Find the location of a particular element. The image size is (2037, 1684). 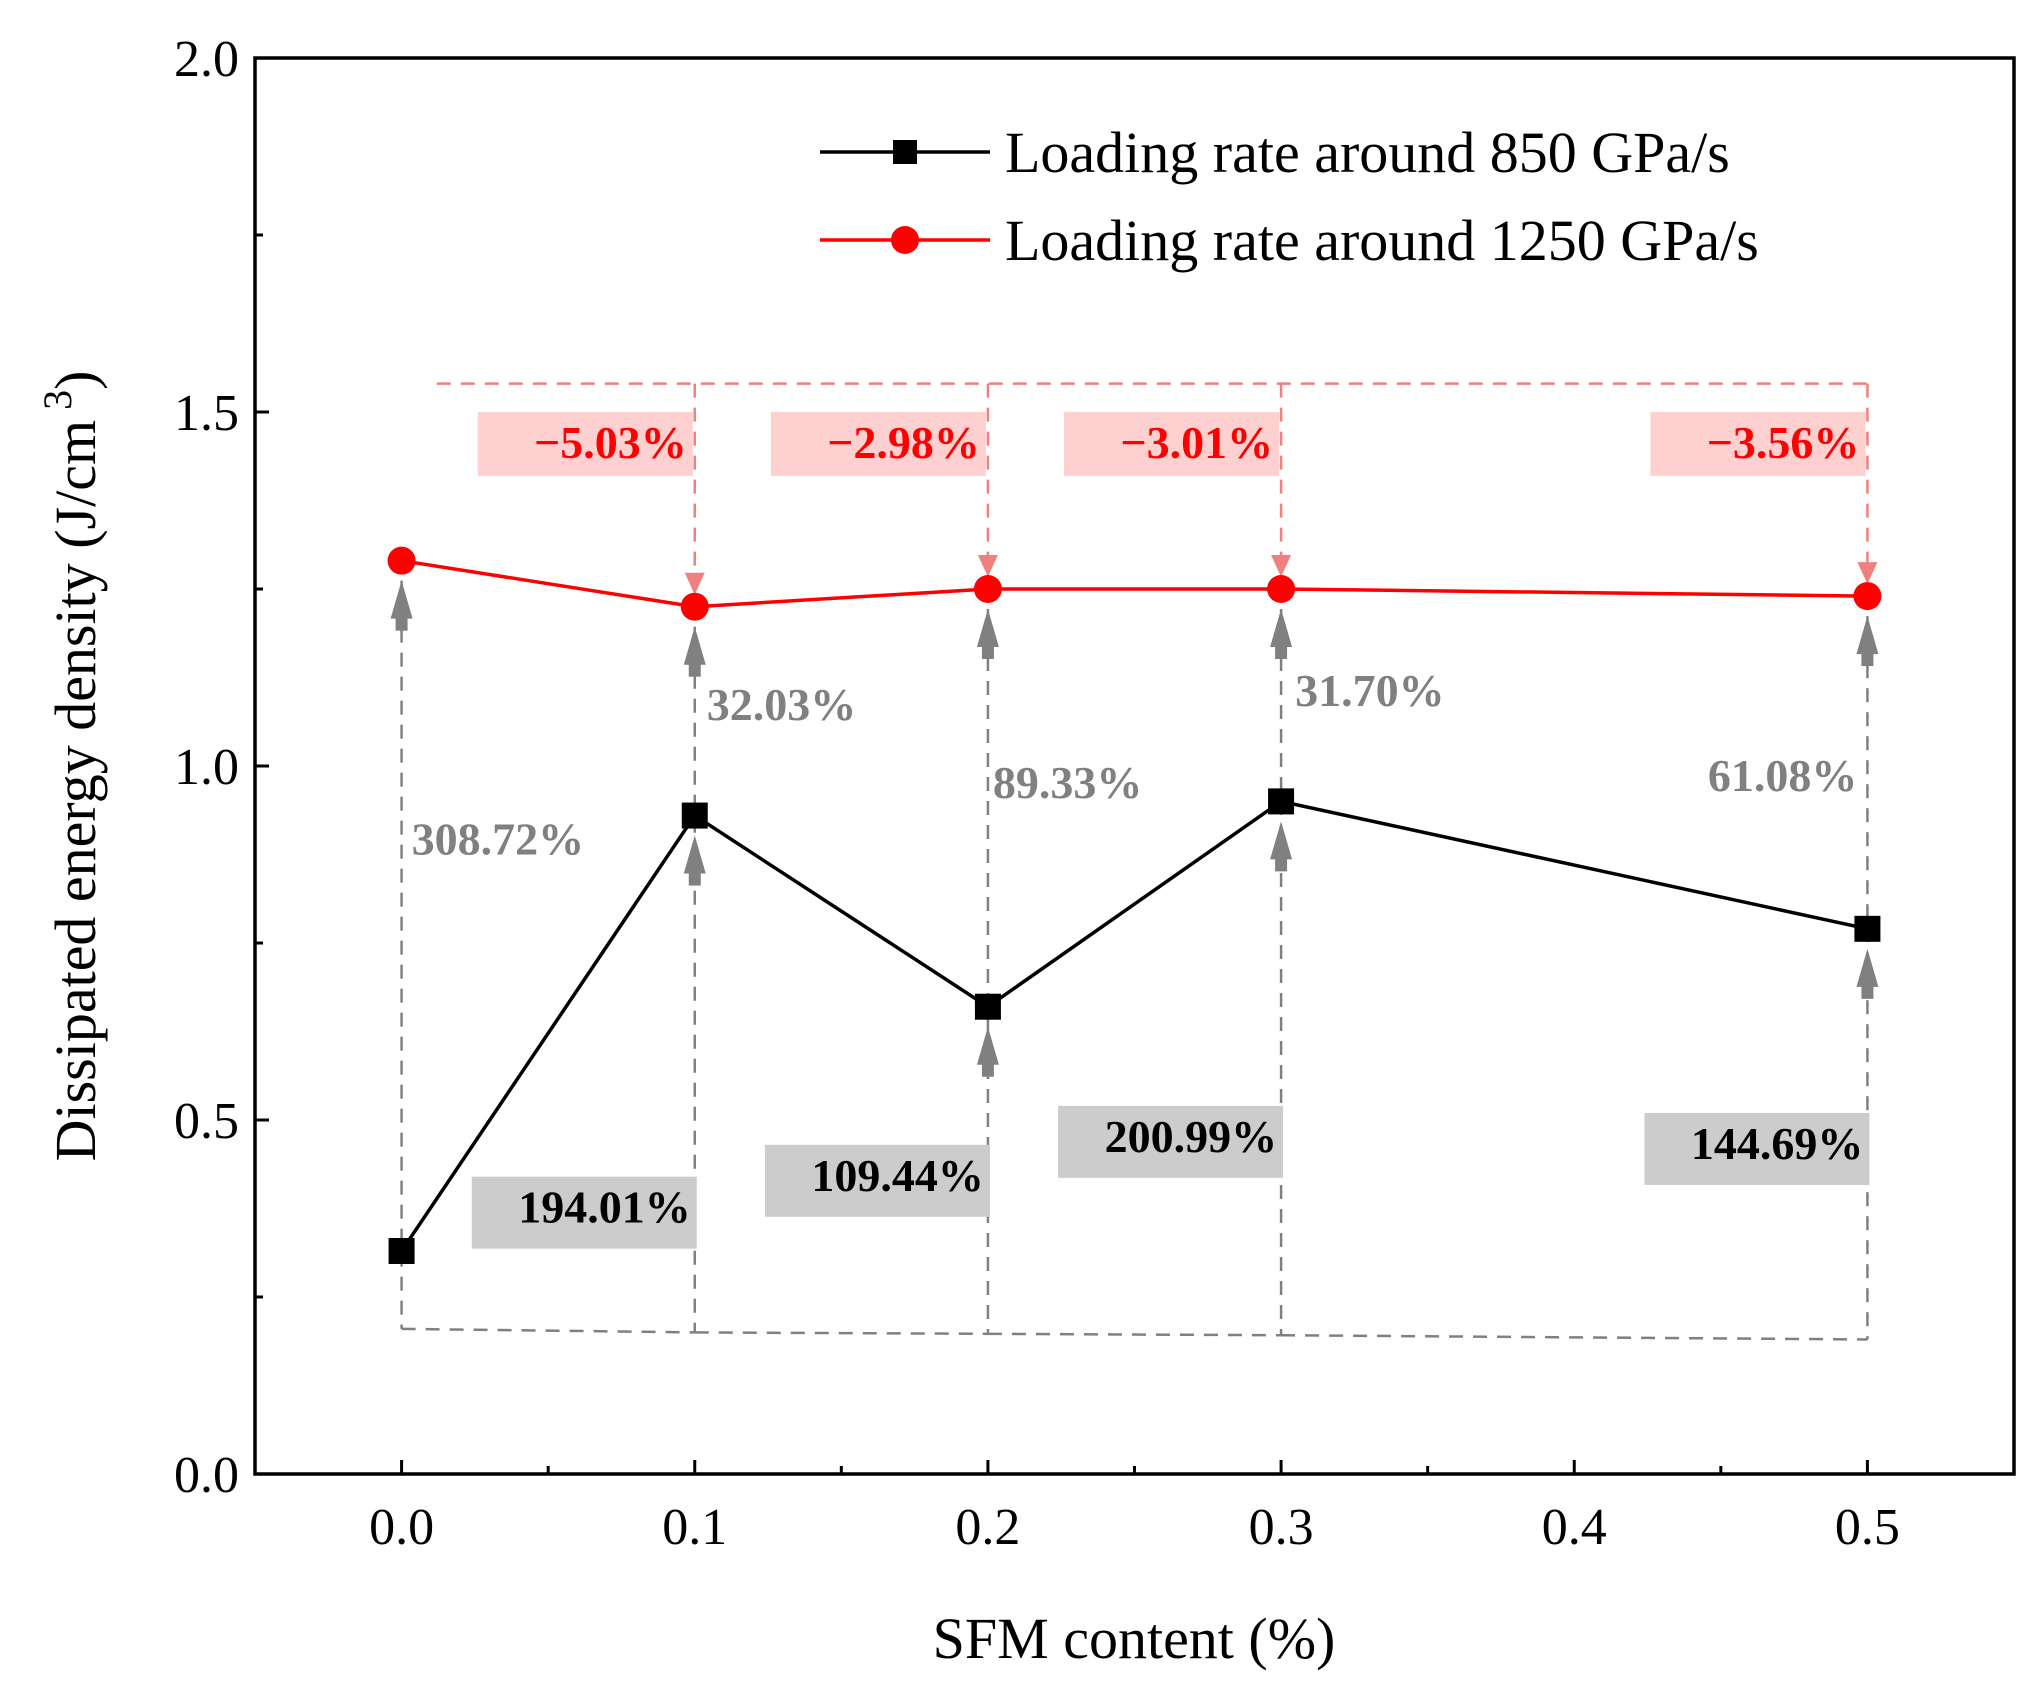

gap-change-label: 89.33% is located at coordinates (1068, 782).